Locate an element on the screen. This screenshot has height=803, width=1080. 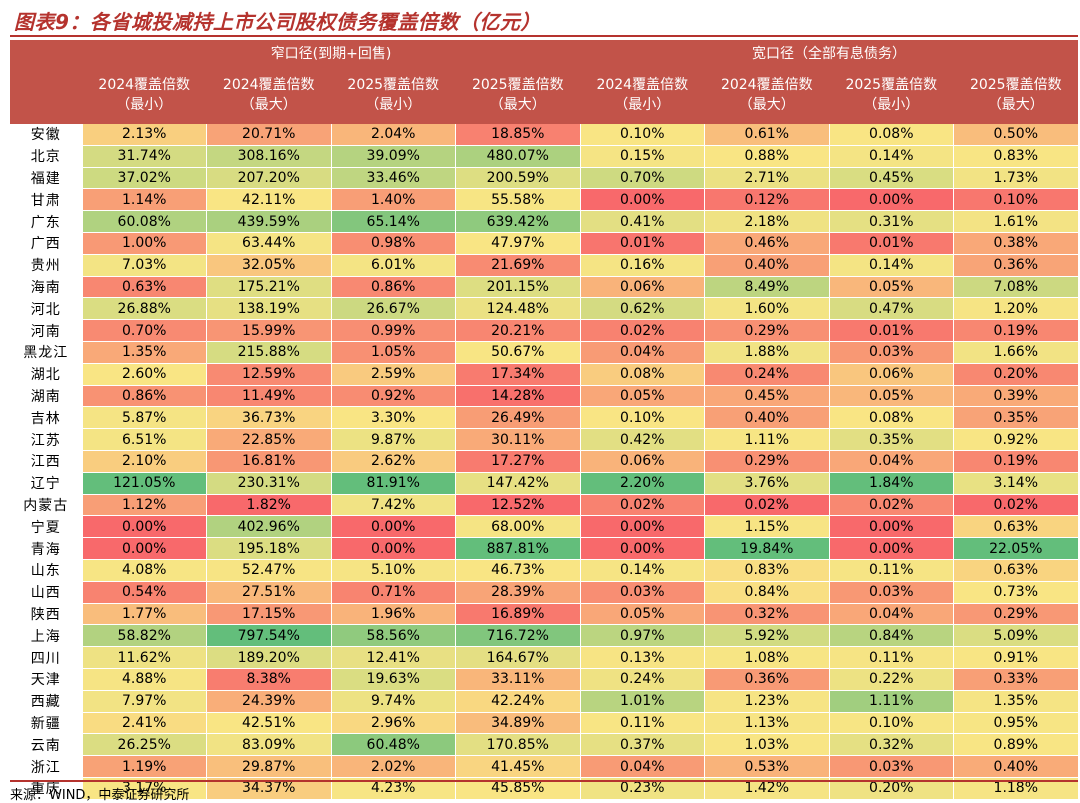
coverage-value-cell: 0.10% is located at coordinates (892, 723).